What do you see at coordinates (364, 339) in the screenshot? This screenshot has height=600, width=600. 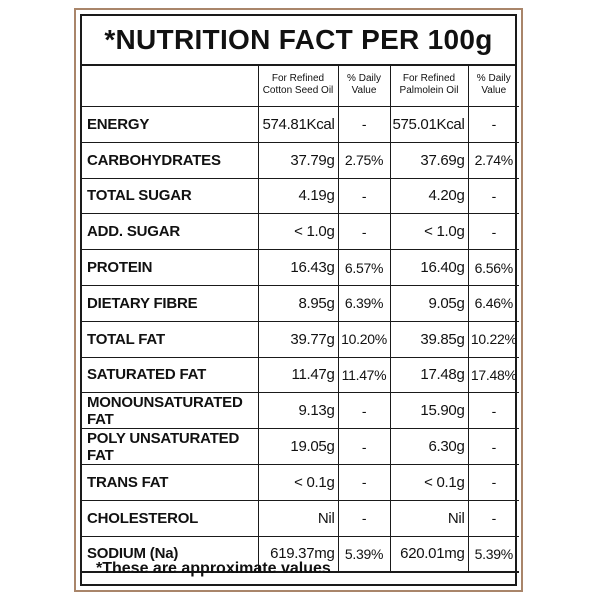 I see `cotton-seed-daily-value: 10.20%` at bounding box center [364, 339].